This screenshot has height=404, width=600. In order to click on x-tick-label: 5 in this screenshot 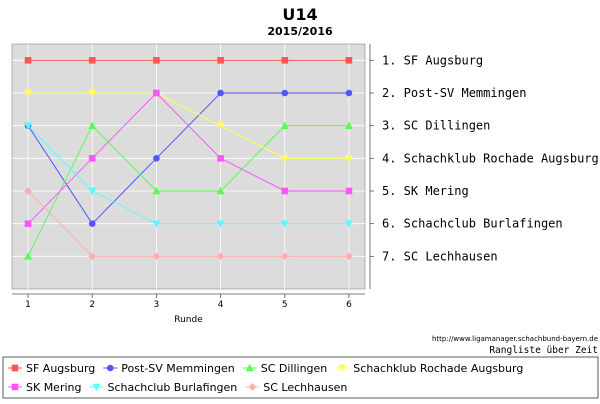, I will do `click(285, 305)`.